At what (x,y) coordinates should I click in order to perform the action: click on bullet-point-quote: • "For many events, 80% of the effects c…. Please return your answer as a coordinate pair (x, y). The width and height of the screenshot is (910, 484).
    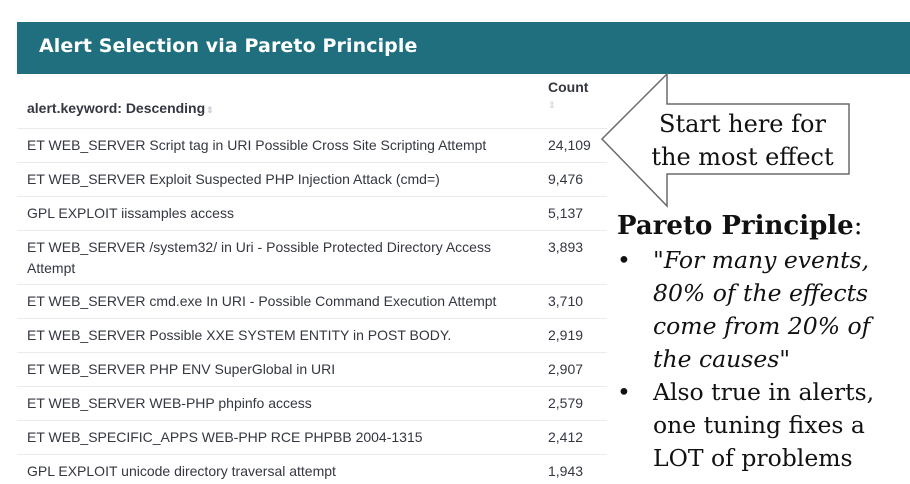
    Looking at the image, I should click on (744, 309).